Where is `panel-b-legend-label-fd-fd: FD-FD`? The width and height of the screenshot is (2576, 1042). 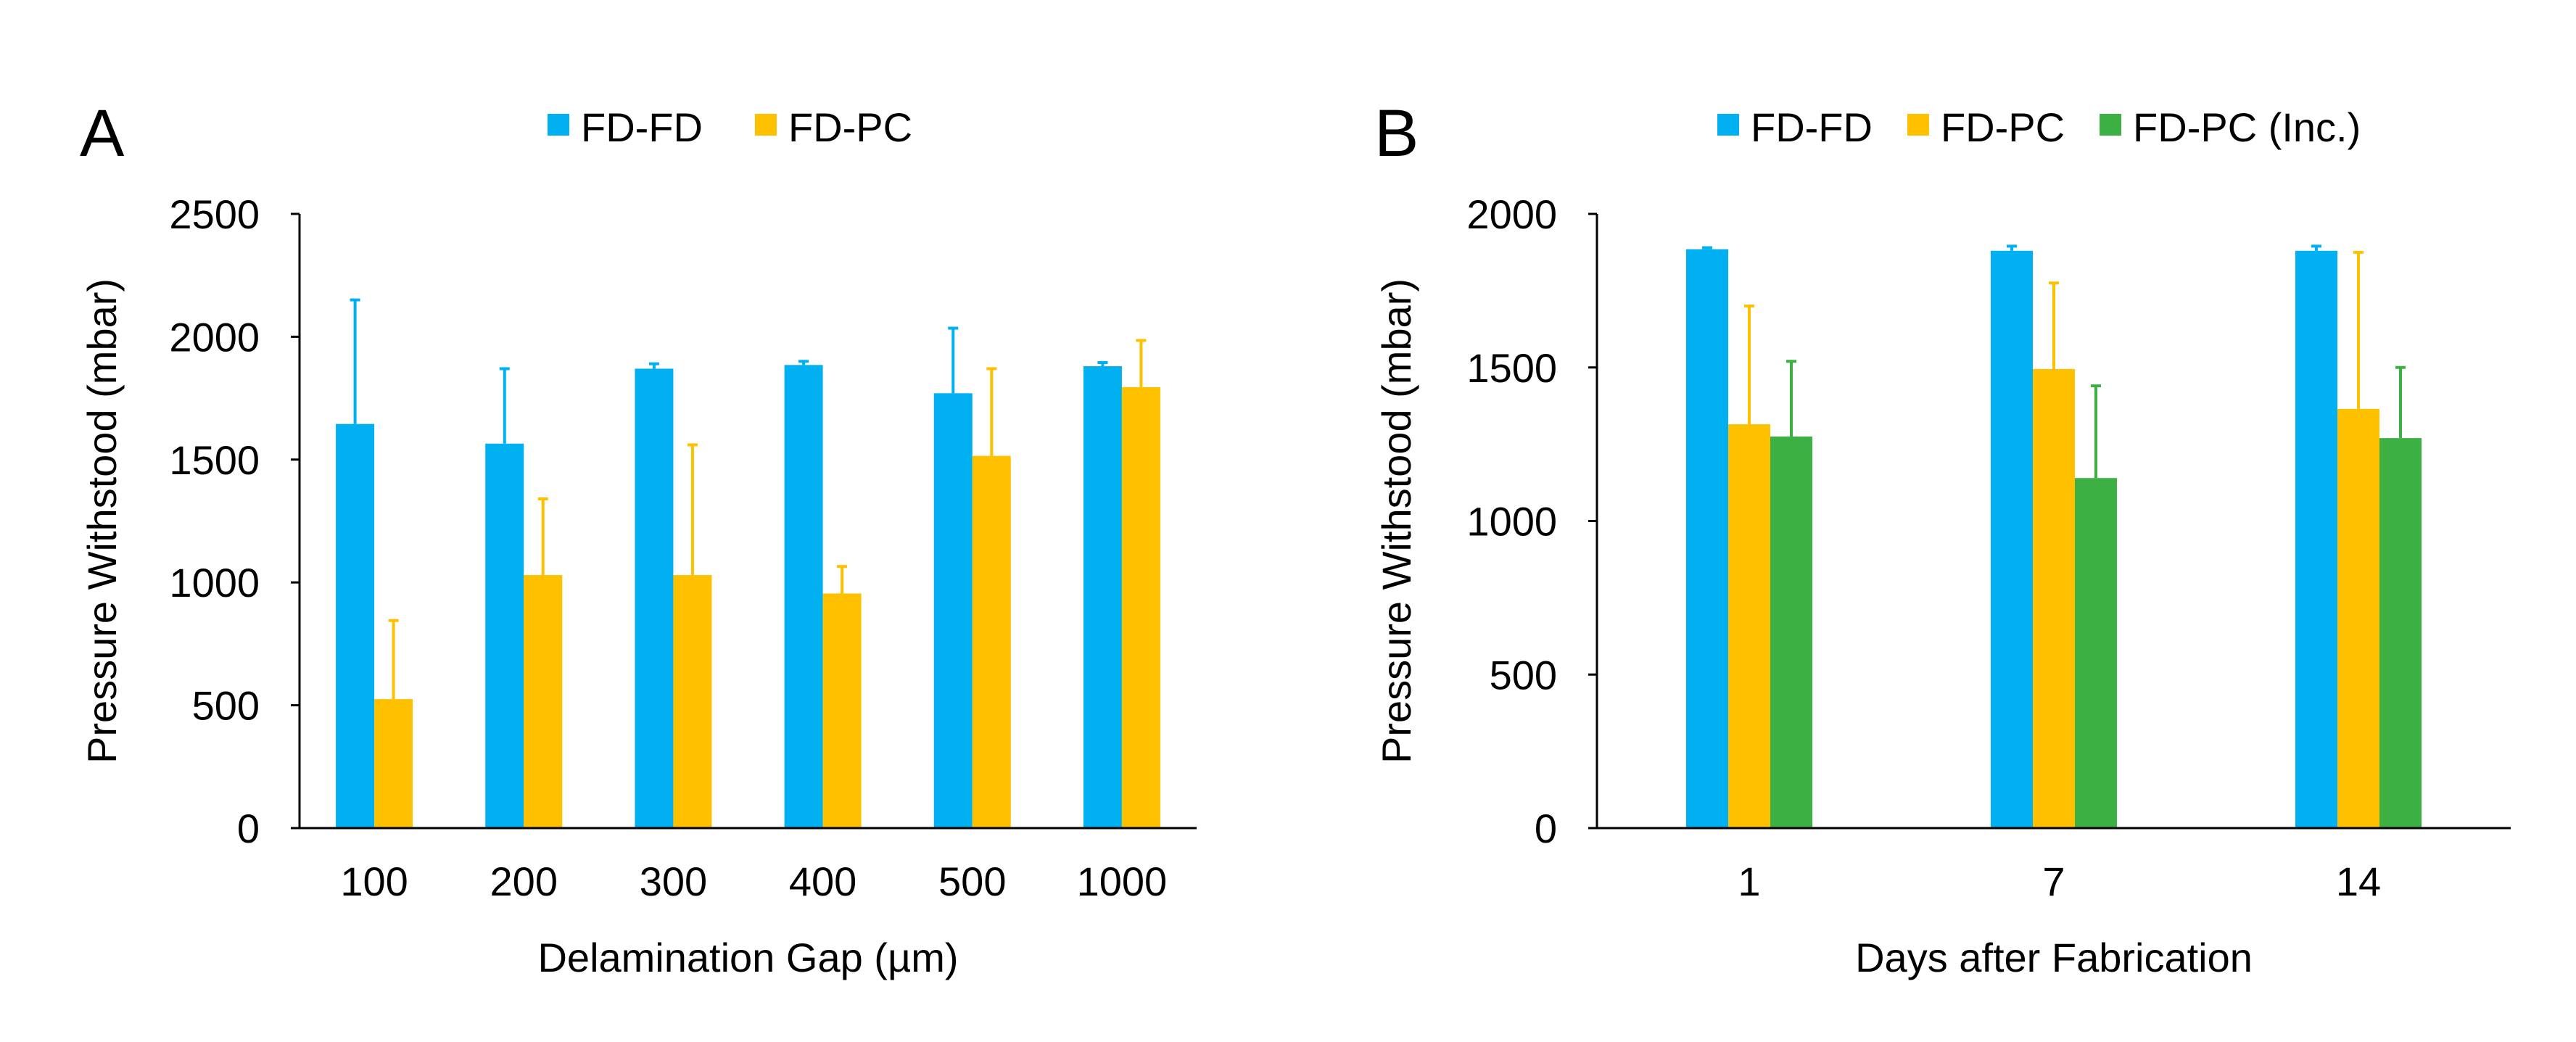 panel-b-legend-label-fd-fd: FD-FD is located at coordinates (1812, 127).